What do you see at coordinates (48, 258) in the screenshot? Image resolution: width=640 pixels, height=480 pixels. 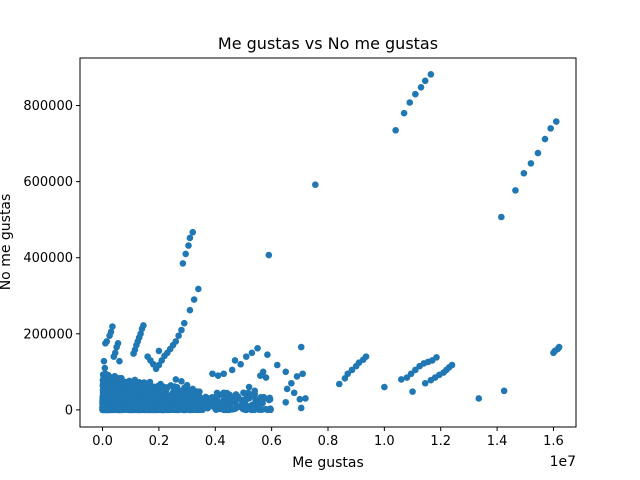 I see `y-tick-label: 400000` at bounding box center [48, 258].